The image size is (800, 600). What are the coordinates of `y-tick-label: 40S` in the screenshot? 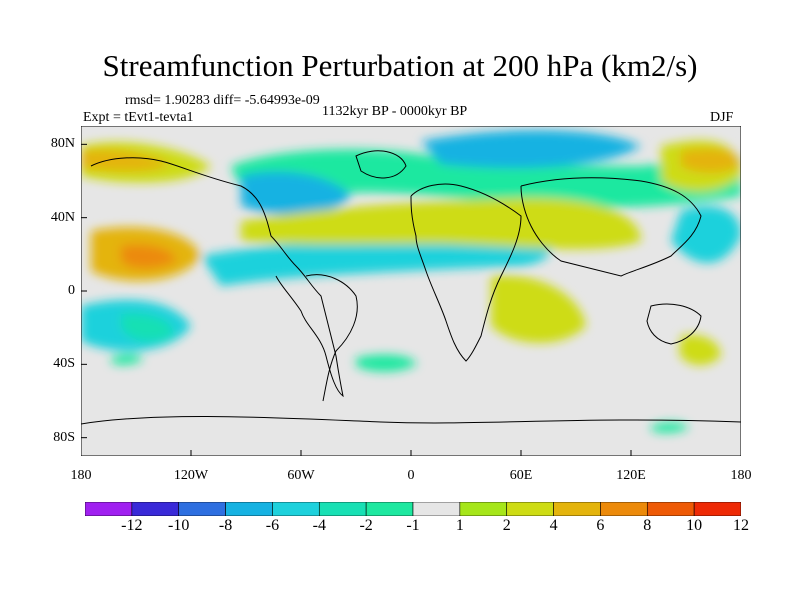 It's located at (64, 364).